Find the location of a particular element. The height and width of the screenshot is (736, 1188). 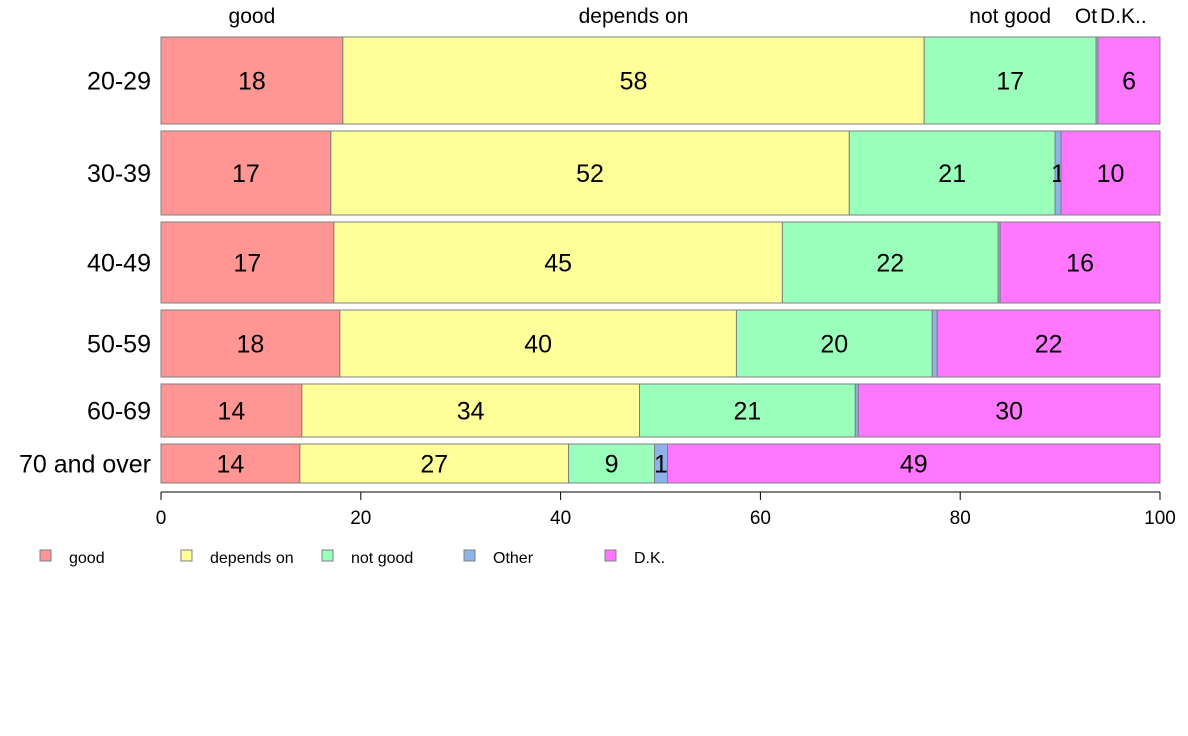

category-label: 50-59 is located at coordinates (119, 345).